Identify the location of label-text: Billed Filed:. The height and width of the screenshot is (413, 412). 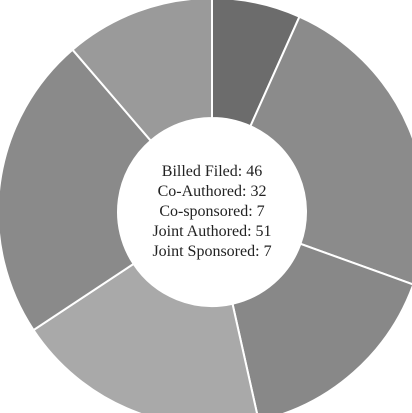
(202, 171).